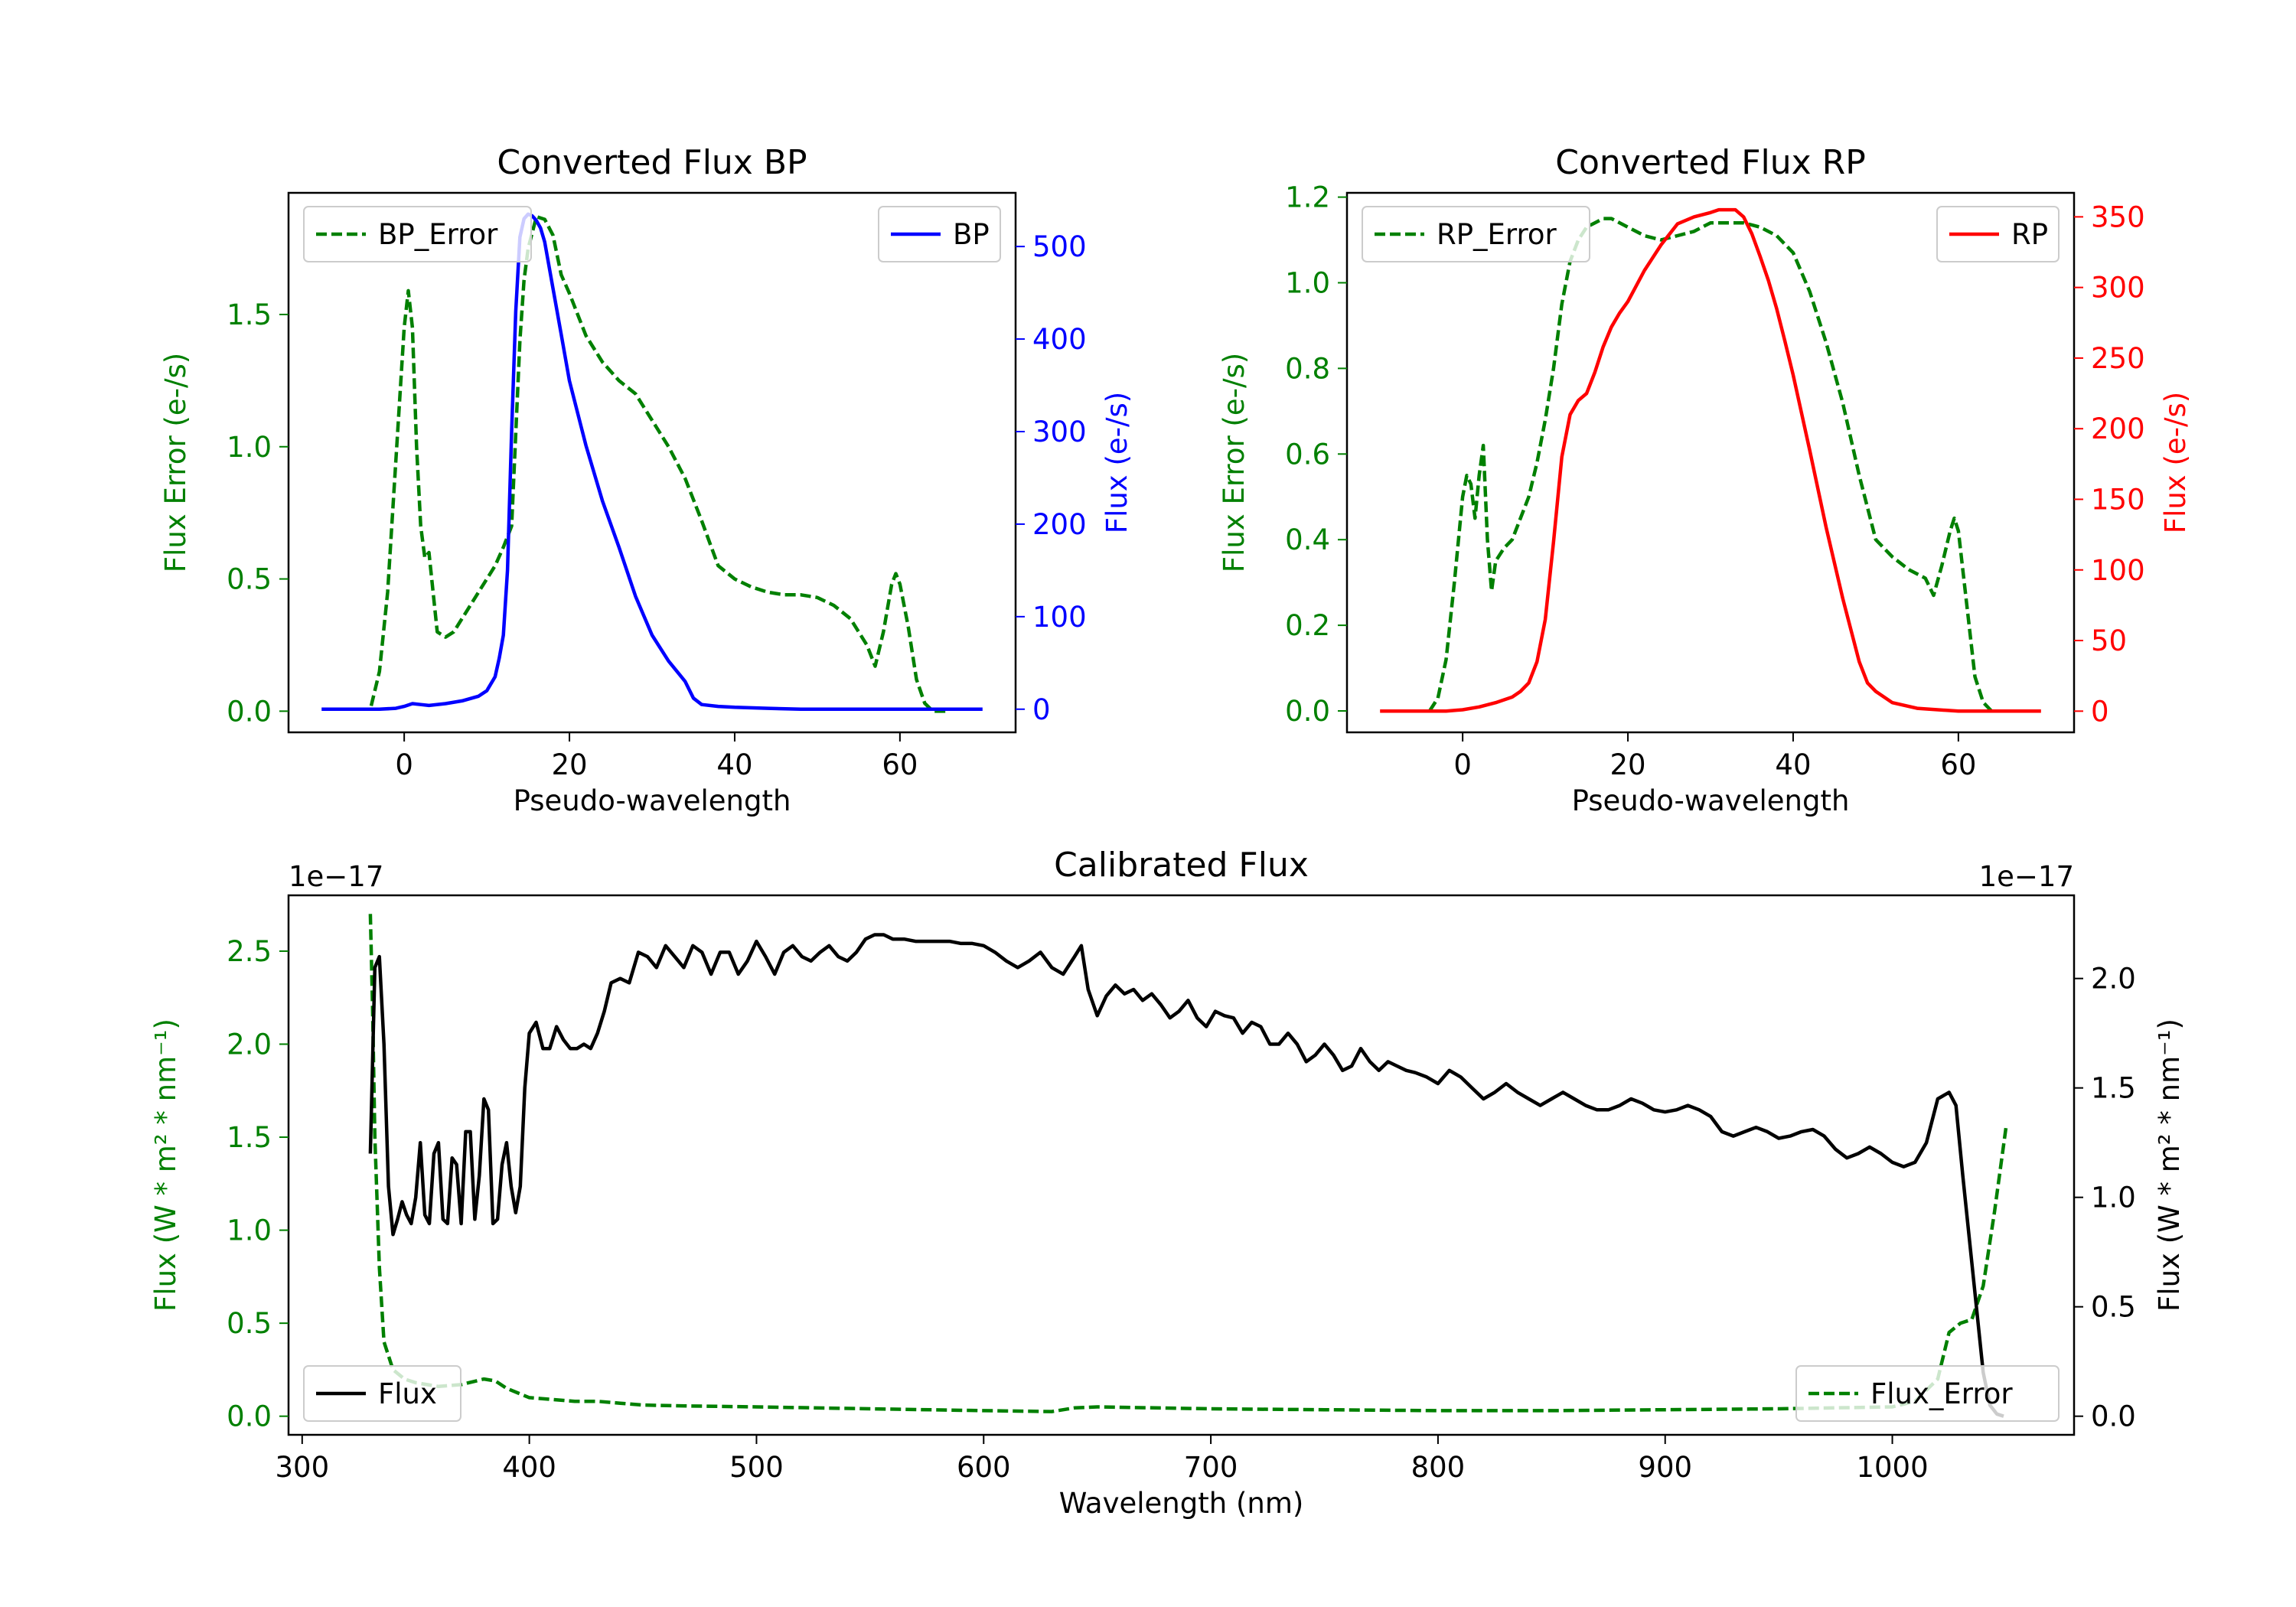 The image size is (2296, 1607). What do you see at coordinates (2118, 288) in the screenshot?
I see `rp-y-right-tick-label: 300` at bounding box center [2118, 288].